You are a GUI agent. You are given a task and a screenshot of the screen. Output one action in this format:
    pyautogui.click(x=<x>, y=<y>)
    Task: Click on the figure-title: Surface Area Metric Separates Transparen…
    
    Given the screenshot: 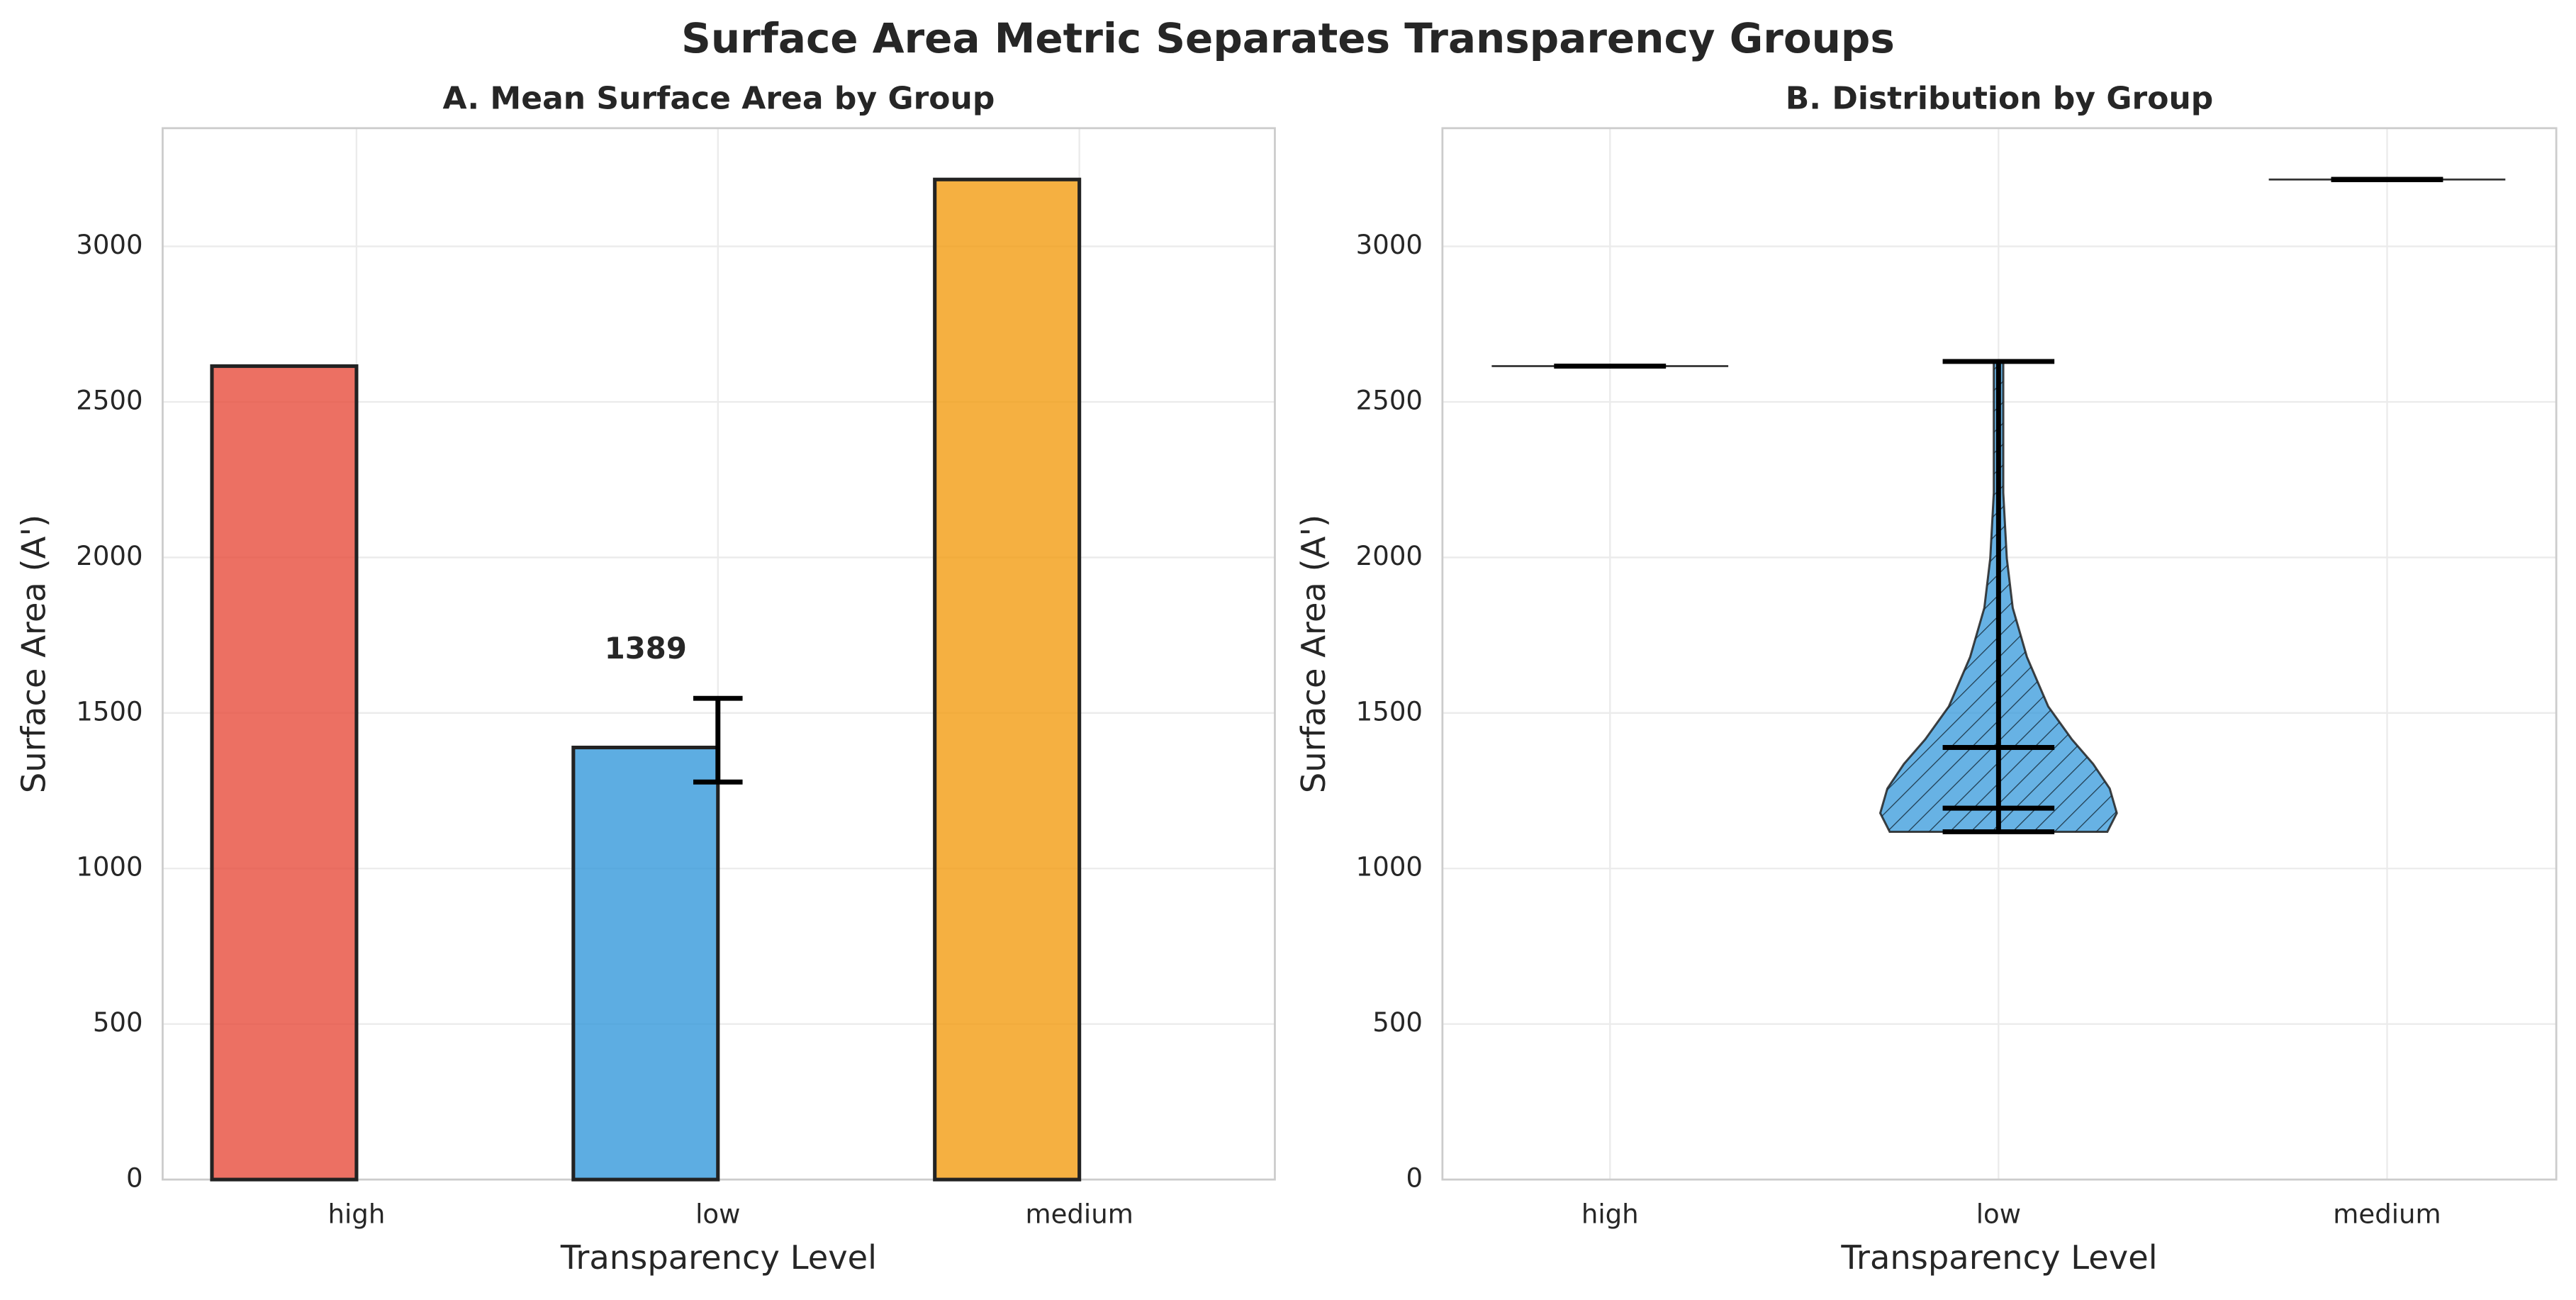 What is the action you would take?
    pyautogui.click(x=1288, y=38)
    